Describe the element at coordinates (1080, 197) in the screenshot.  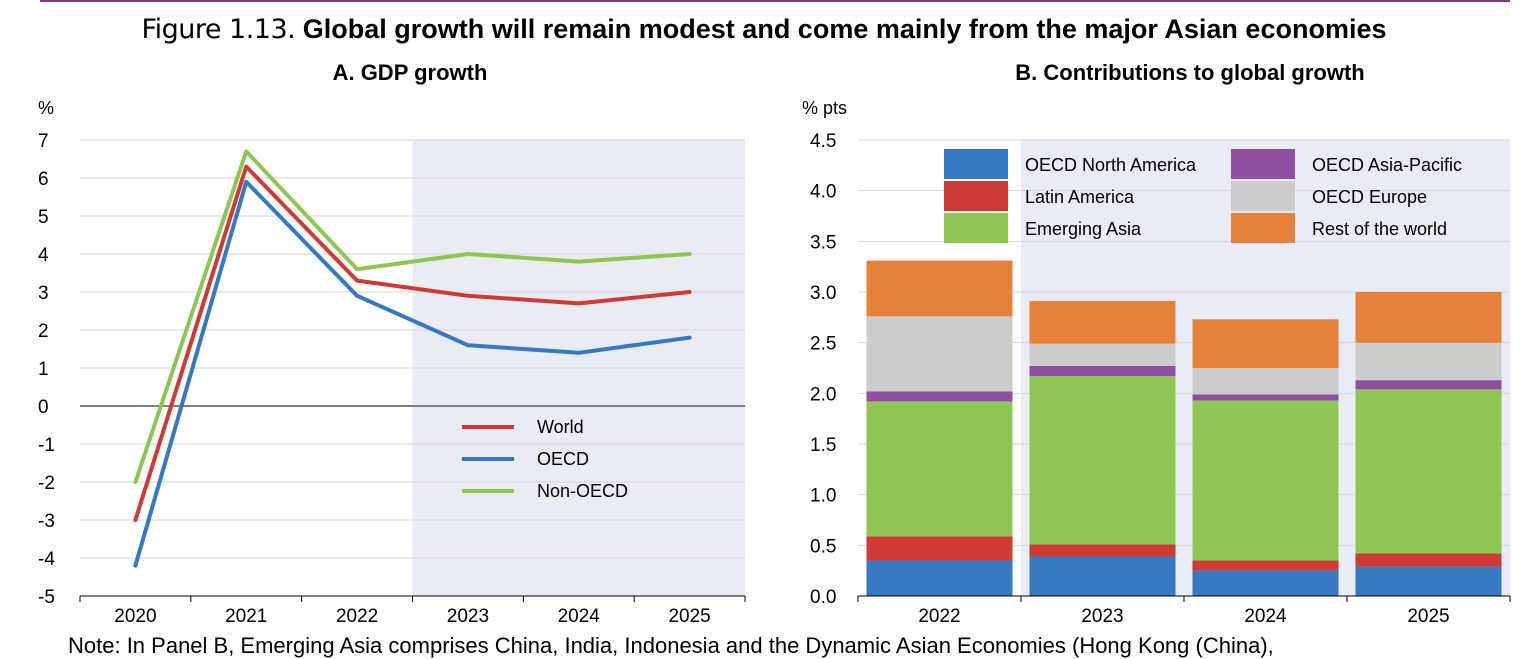
I see `legend-label: Latin America` at that location.